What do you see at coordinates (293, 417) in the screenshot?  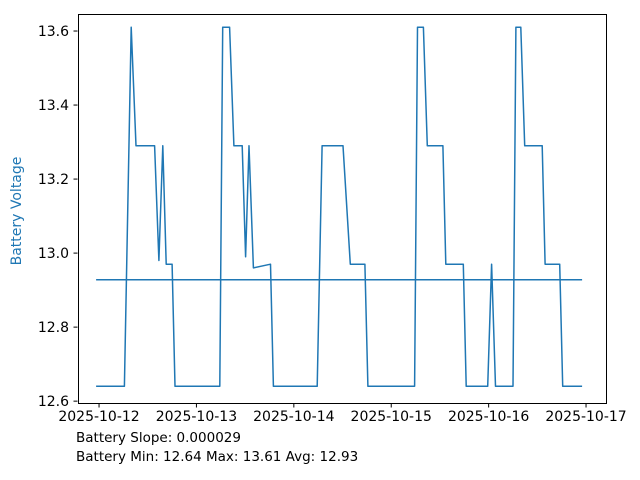 I see `x-tick-label: 2025-10-14` at bounding box center [293, 417].